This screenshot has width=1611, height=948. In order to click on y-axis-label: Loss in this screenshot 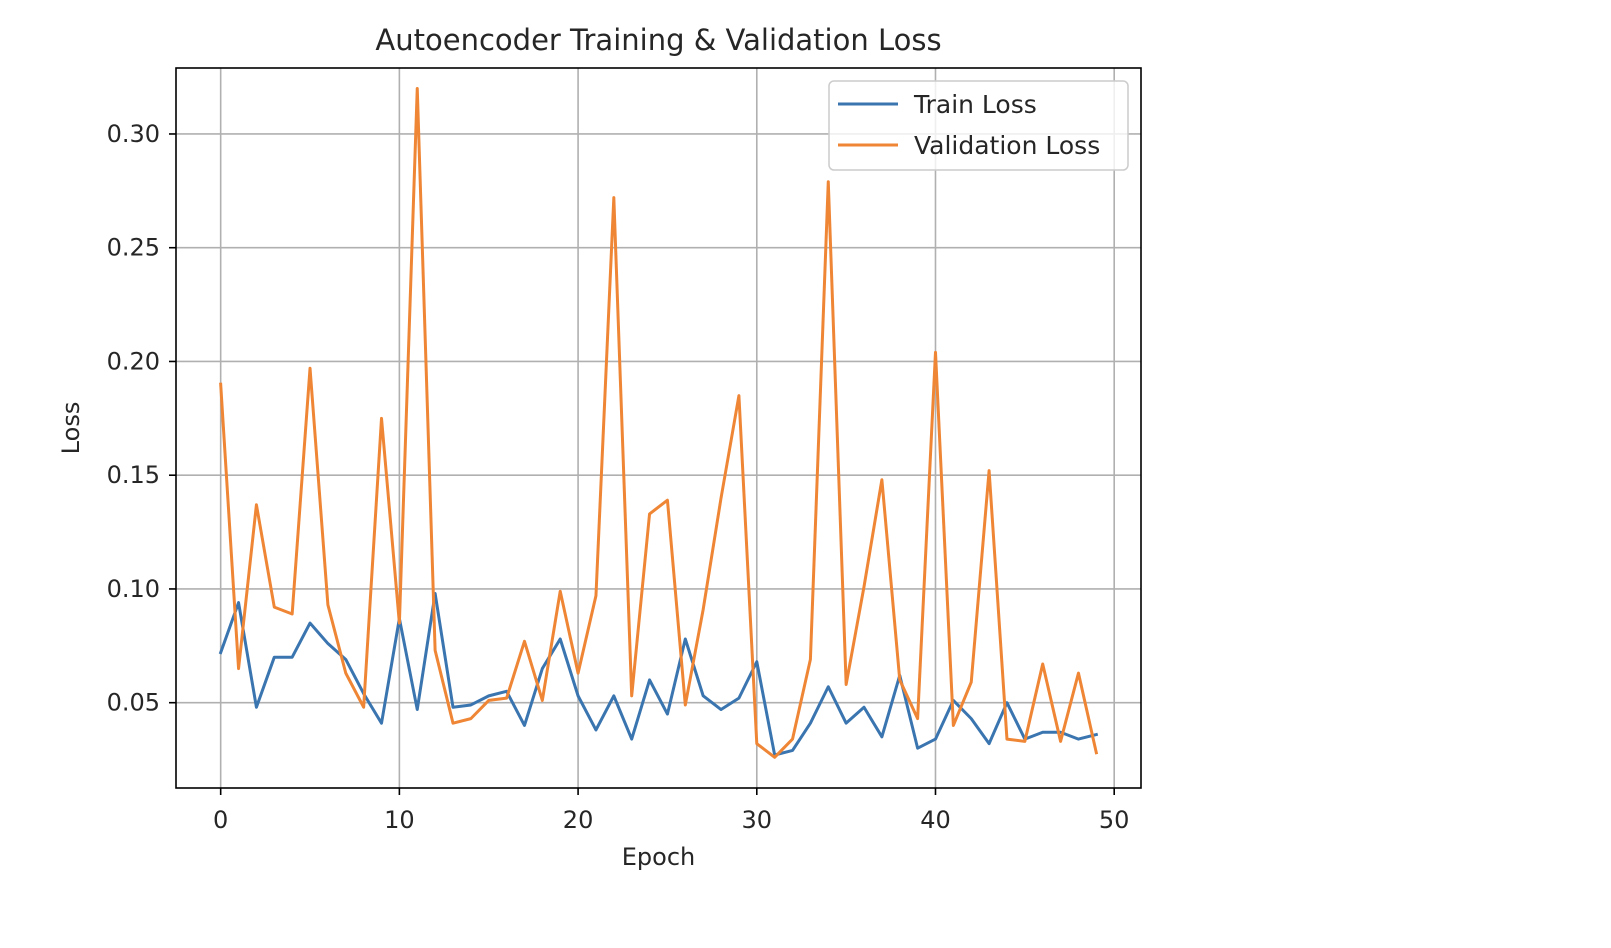, I will do `click(71, 428)`.